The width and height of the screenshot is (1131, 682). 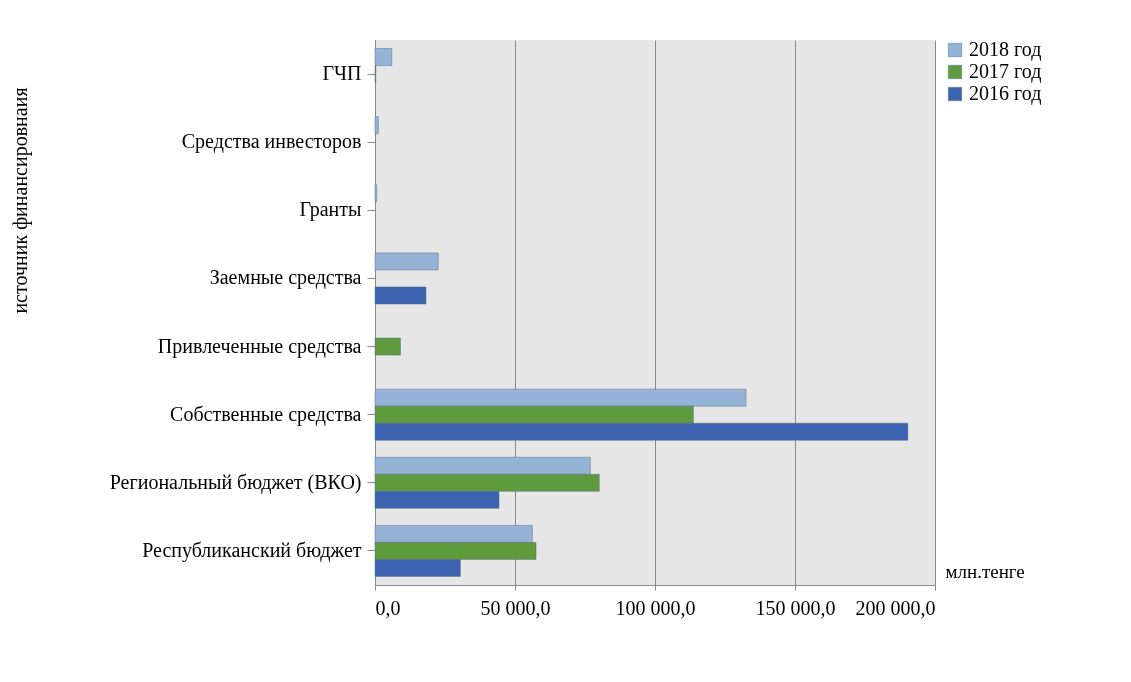 I want to click on y-tick-label: Республиканский бюджет, so click(x=252, y=550).